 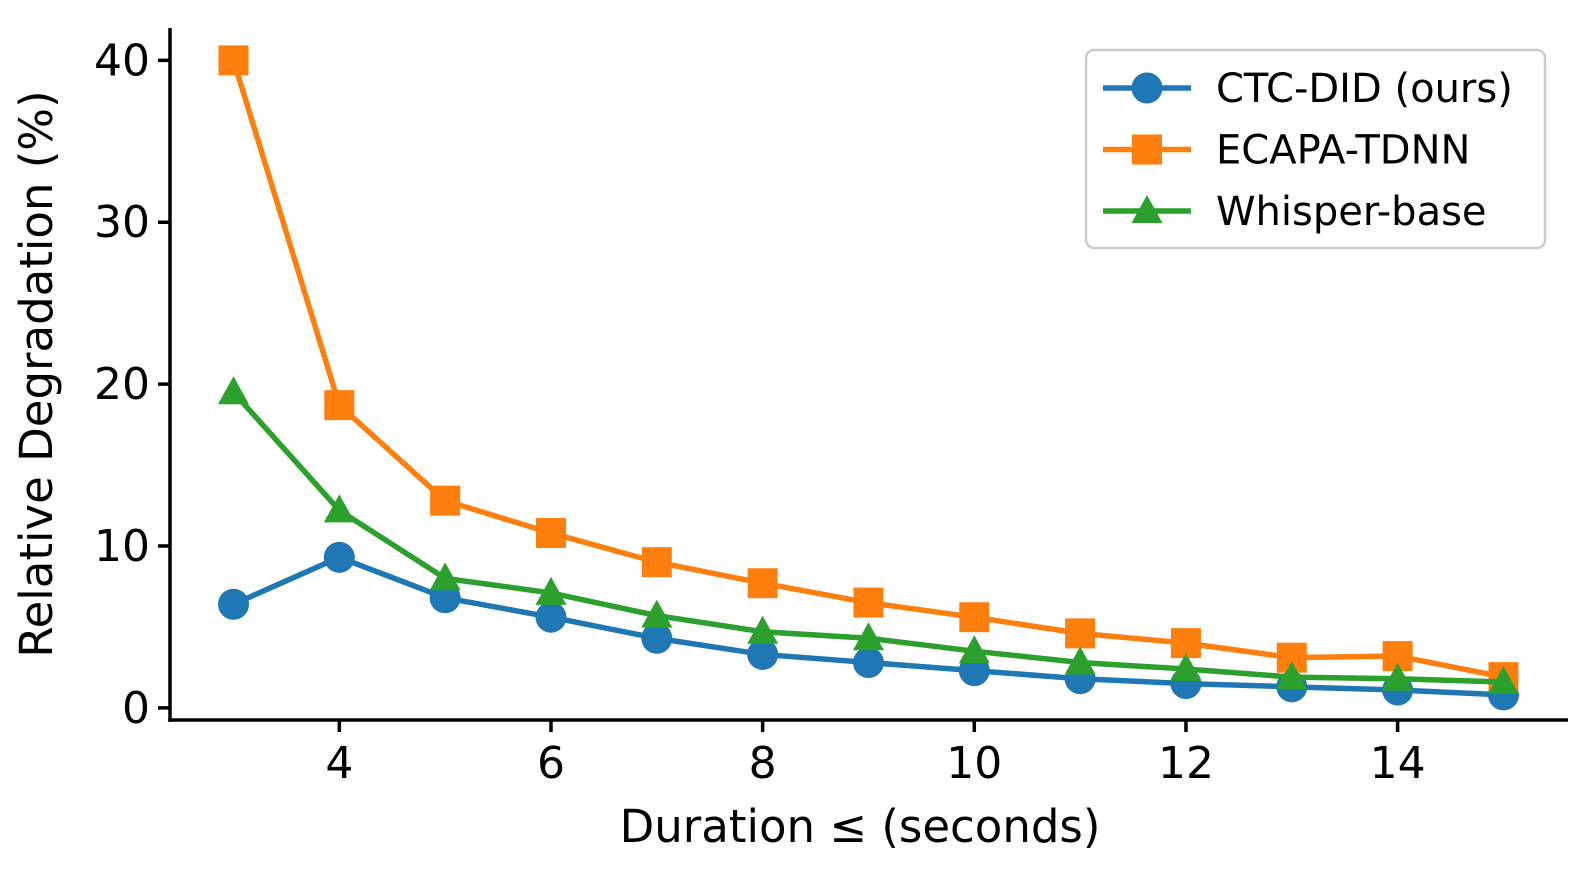 I want to click on y-tick-label: 20, so click(x=122, y=384).